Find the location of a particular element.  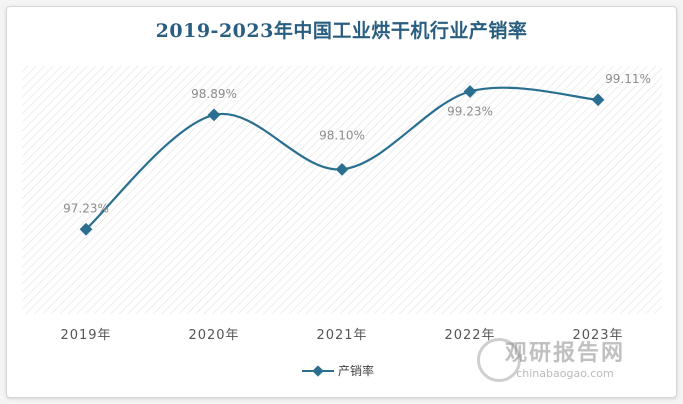

x-tick-label: 2019年 is located at coordinates (85, 335).